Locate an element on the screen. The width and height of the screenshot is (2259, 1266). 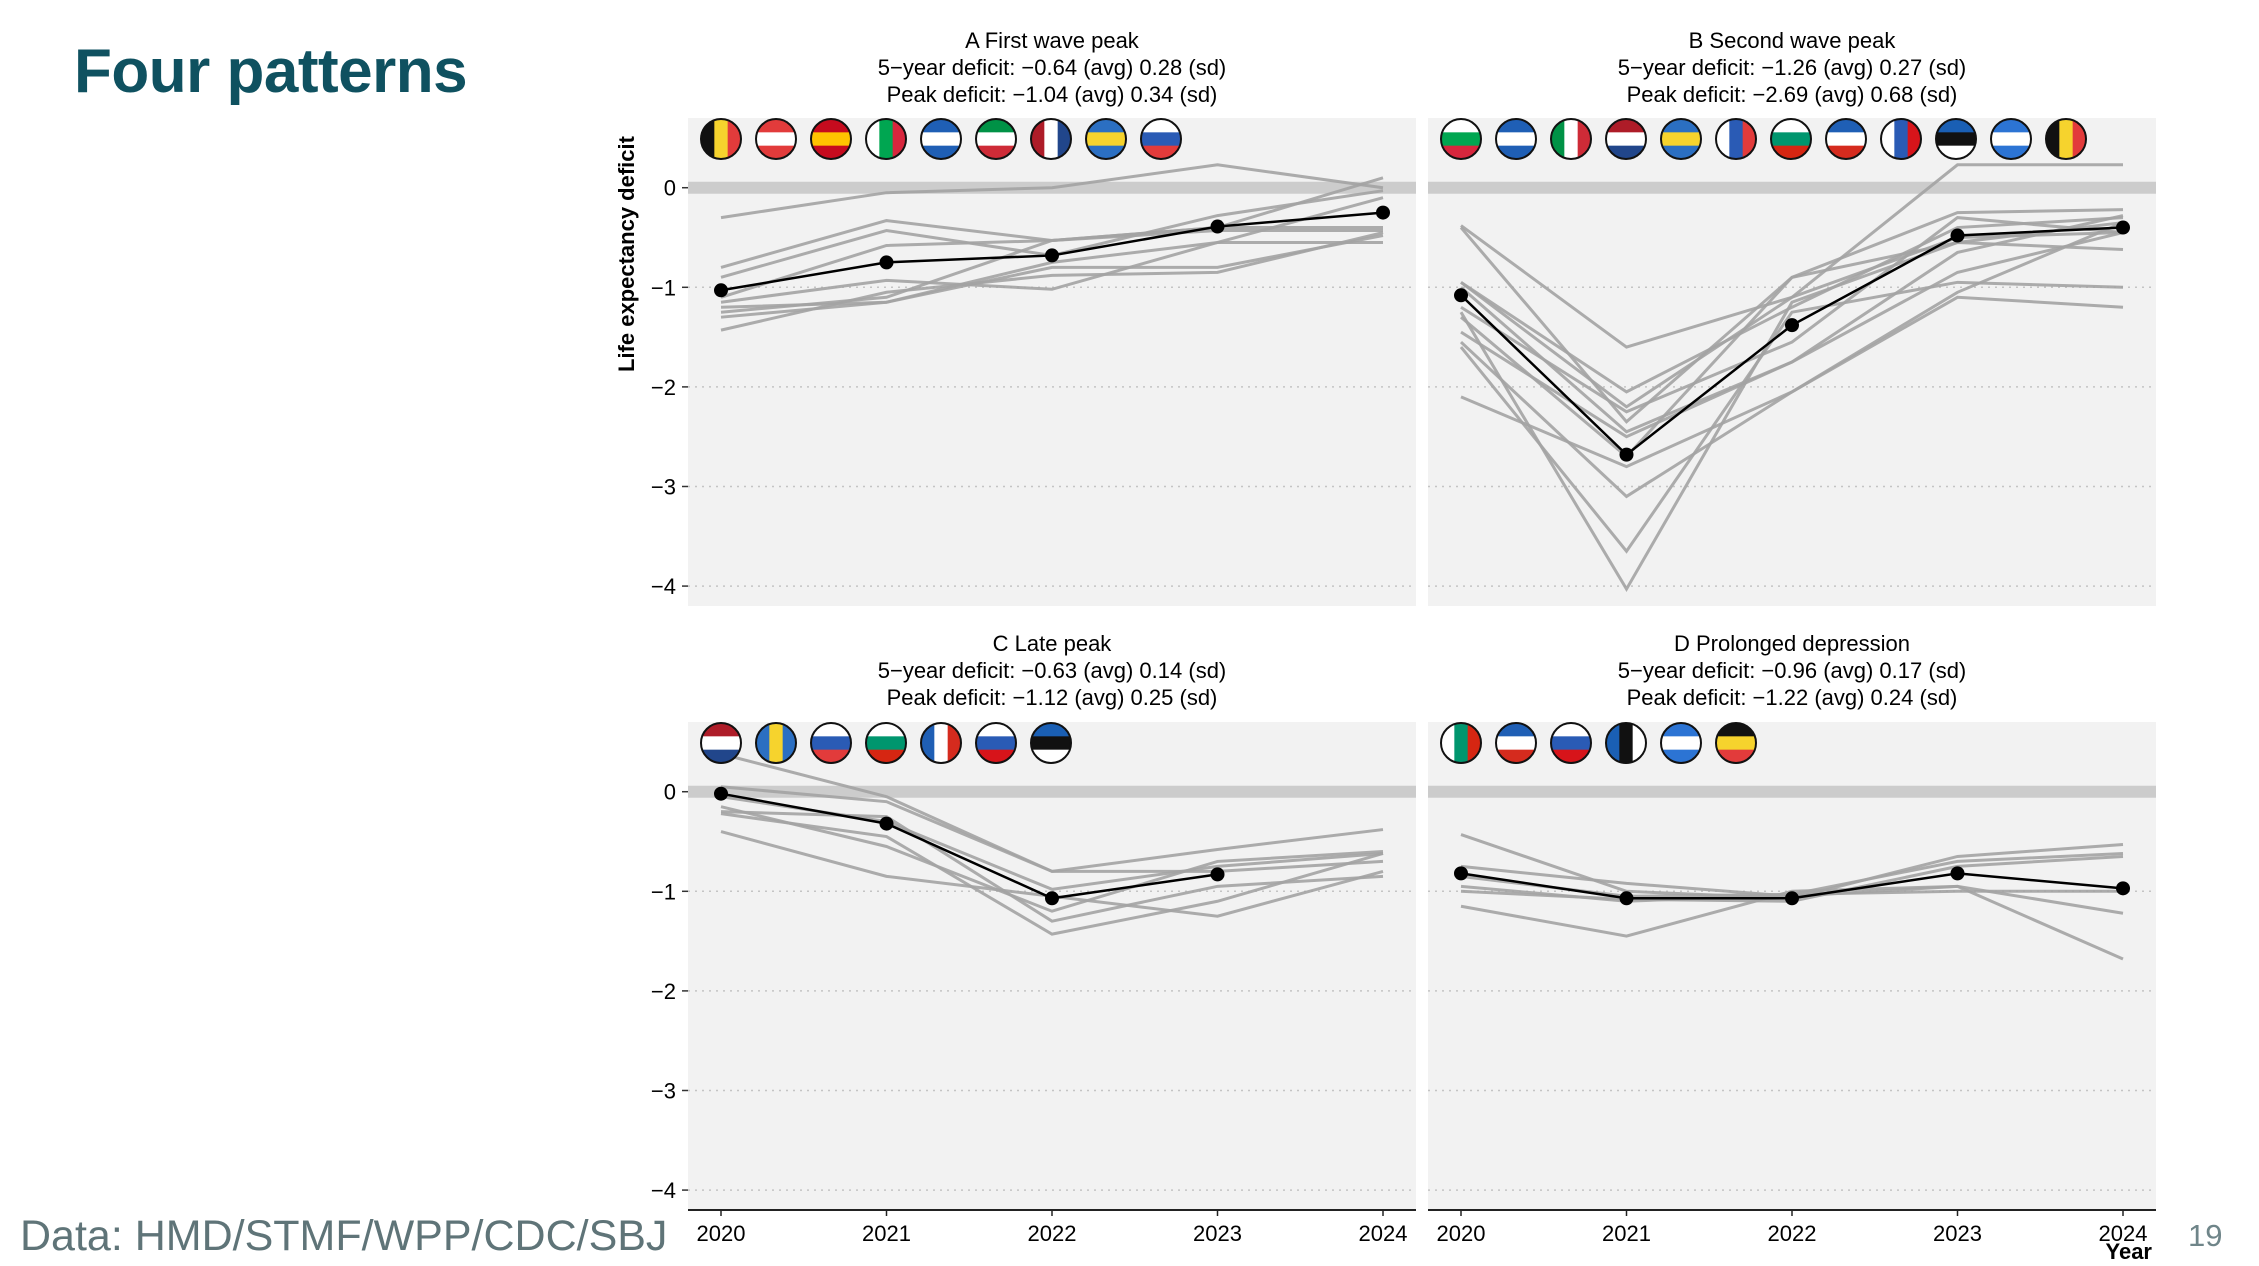
panel-subtitle-five-year: 5−year deficit: −1.26 (avg) 0.27 (sd) is located at coordinates (1792, 67).